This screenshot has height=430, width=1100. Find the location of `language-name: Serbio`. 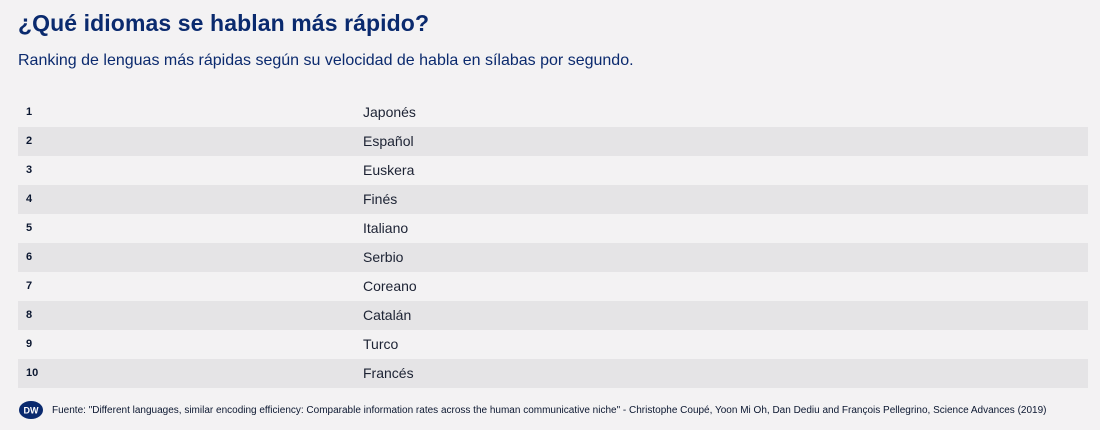

language-name: Serbio is located at coordinates (383, 257).